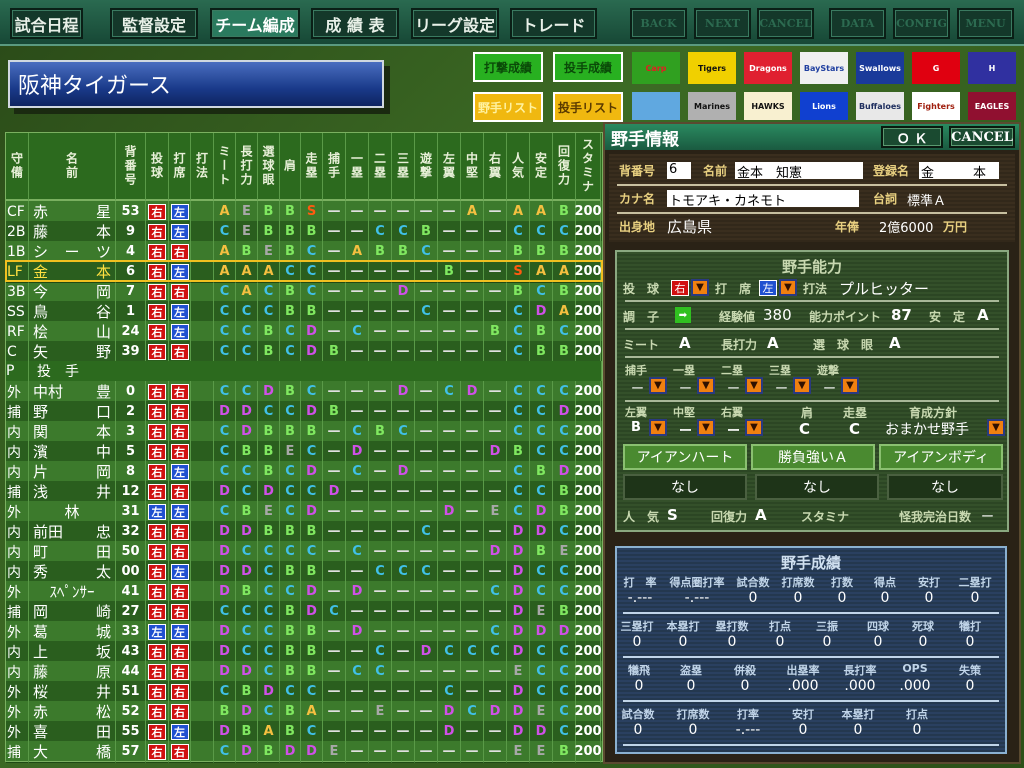 The height and width of the screenshot is (768, 1024). What do you see at coordinates (269, 167) in the screenshot?
I see `column-header: 選球眼` at bounding box center [269, 167].